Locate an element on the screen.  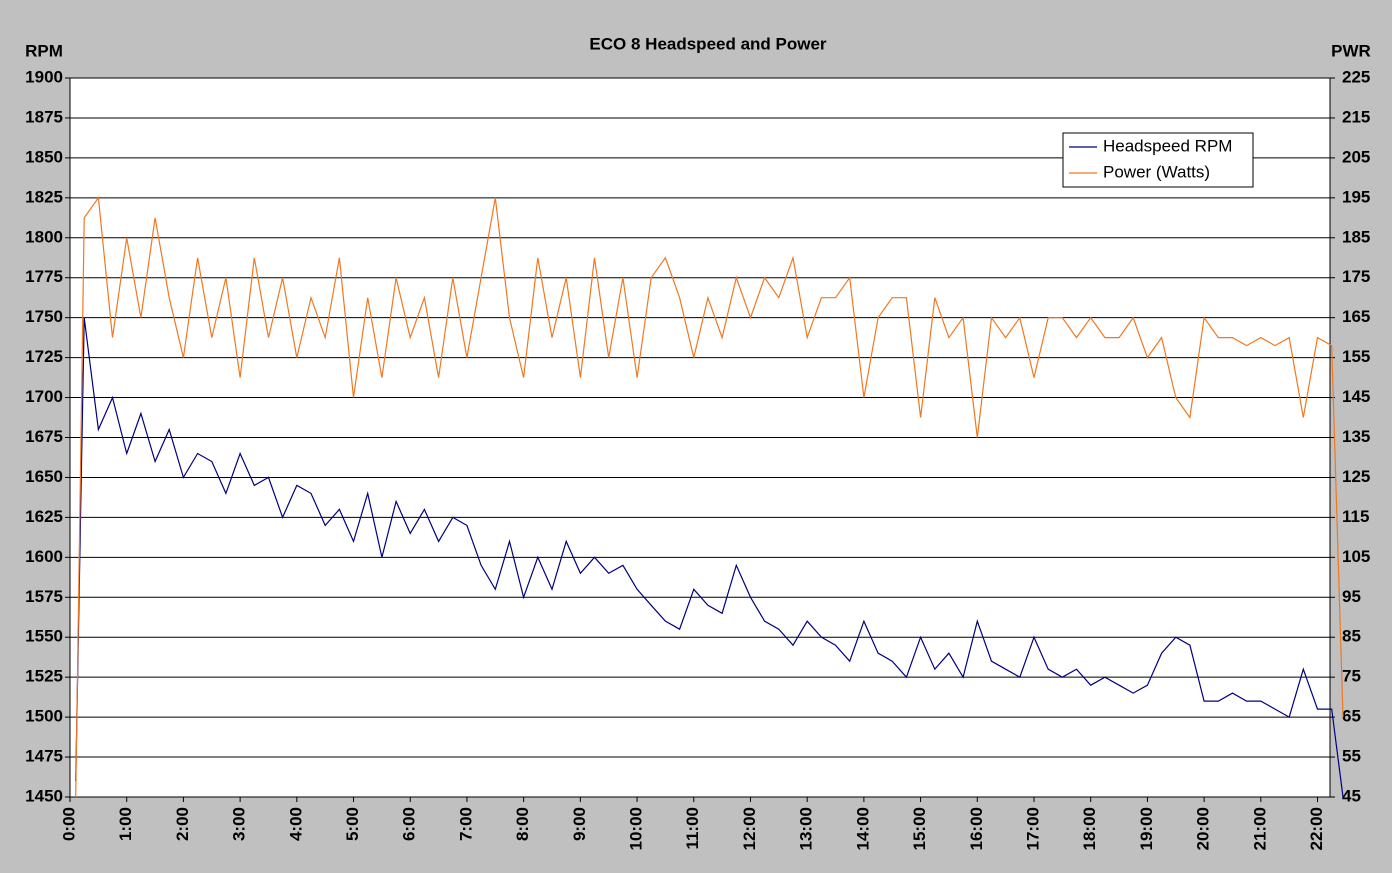
x-tick-label: 14:00 is located at coordinates (862, 828).